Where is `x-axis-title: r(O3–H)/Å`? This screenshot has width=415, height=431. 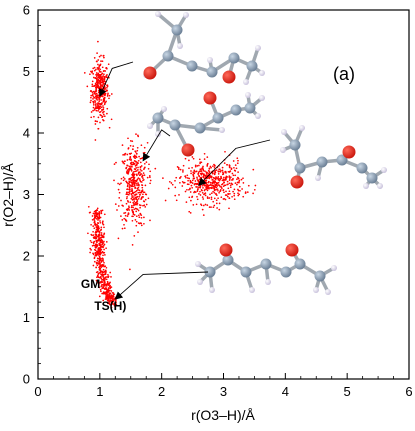 x-axis-title: r(O3–H)/Å is located at coordinates (223, 415).